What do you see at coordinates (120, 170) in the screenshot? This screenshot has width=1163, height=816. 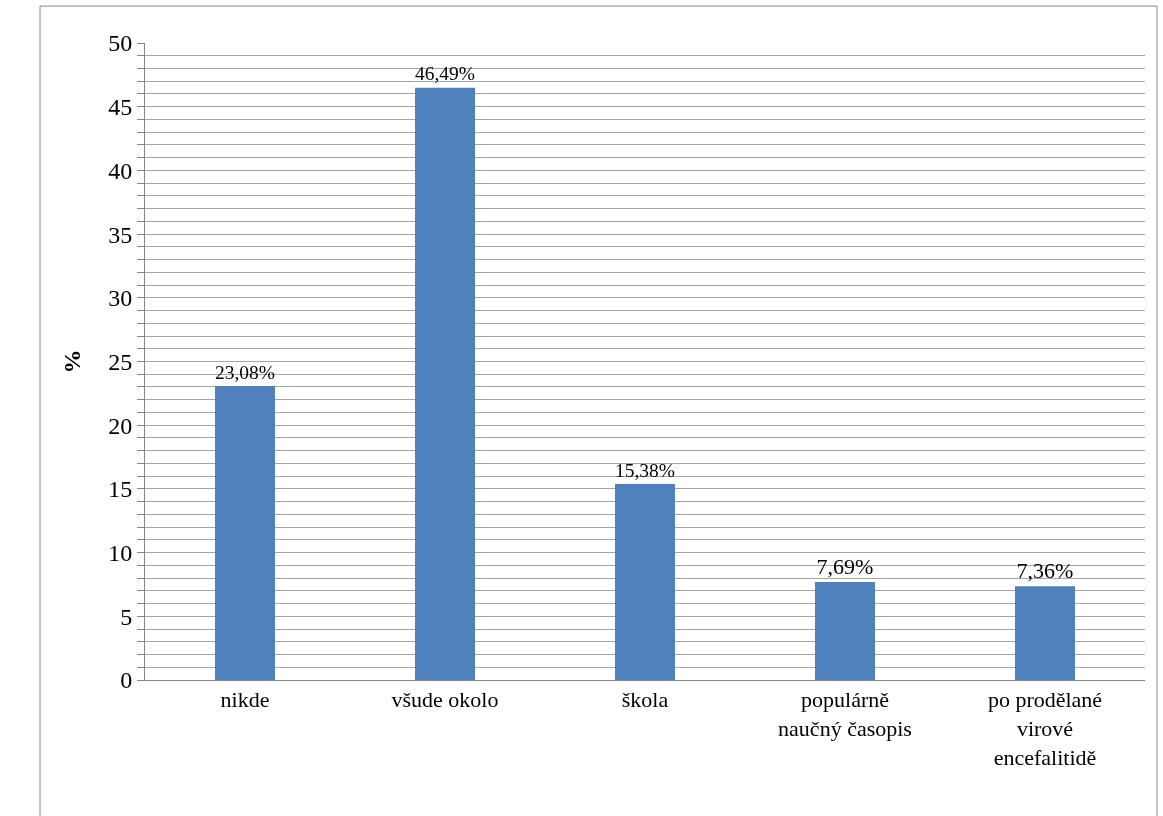 I see `y-tick-label: 40` at bounding box center [120, 170].